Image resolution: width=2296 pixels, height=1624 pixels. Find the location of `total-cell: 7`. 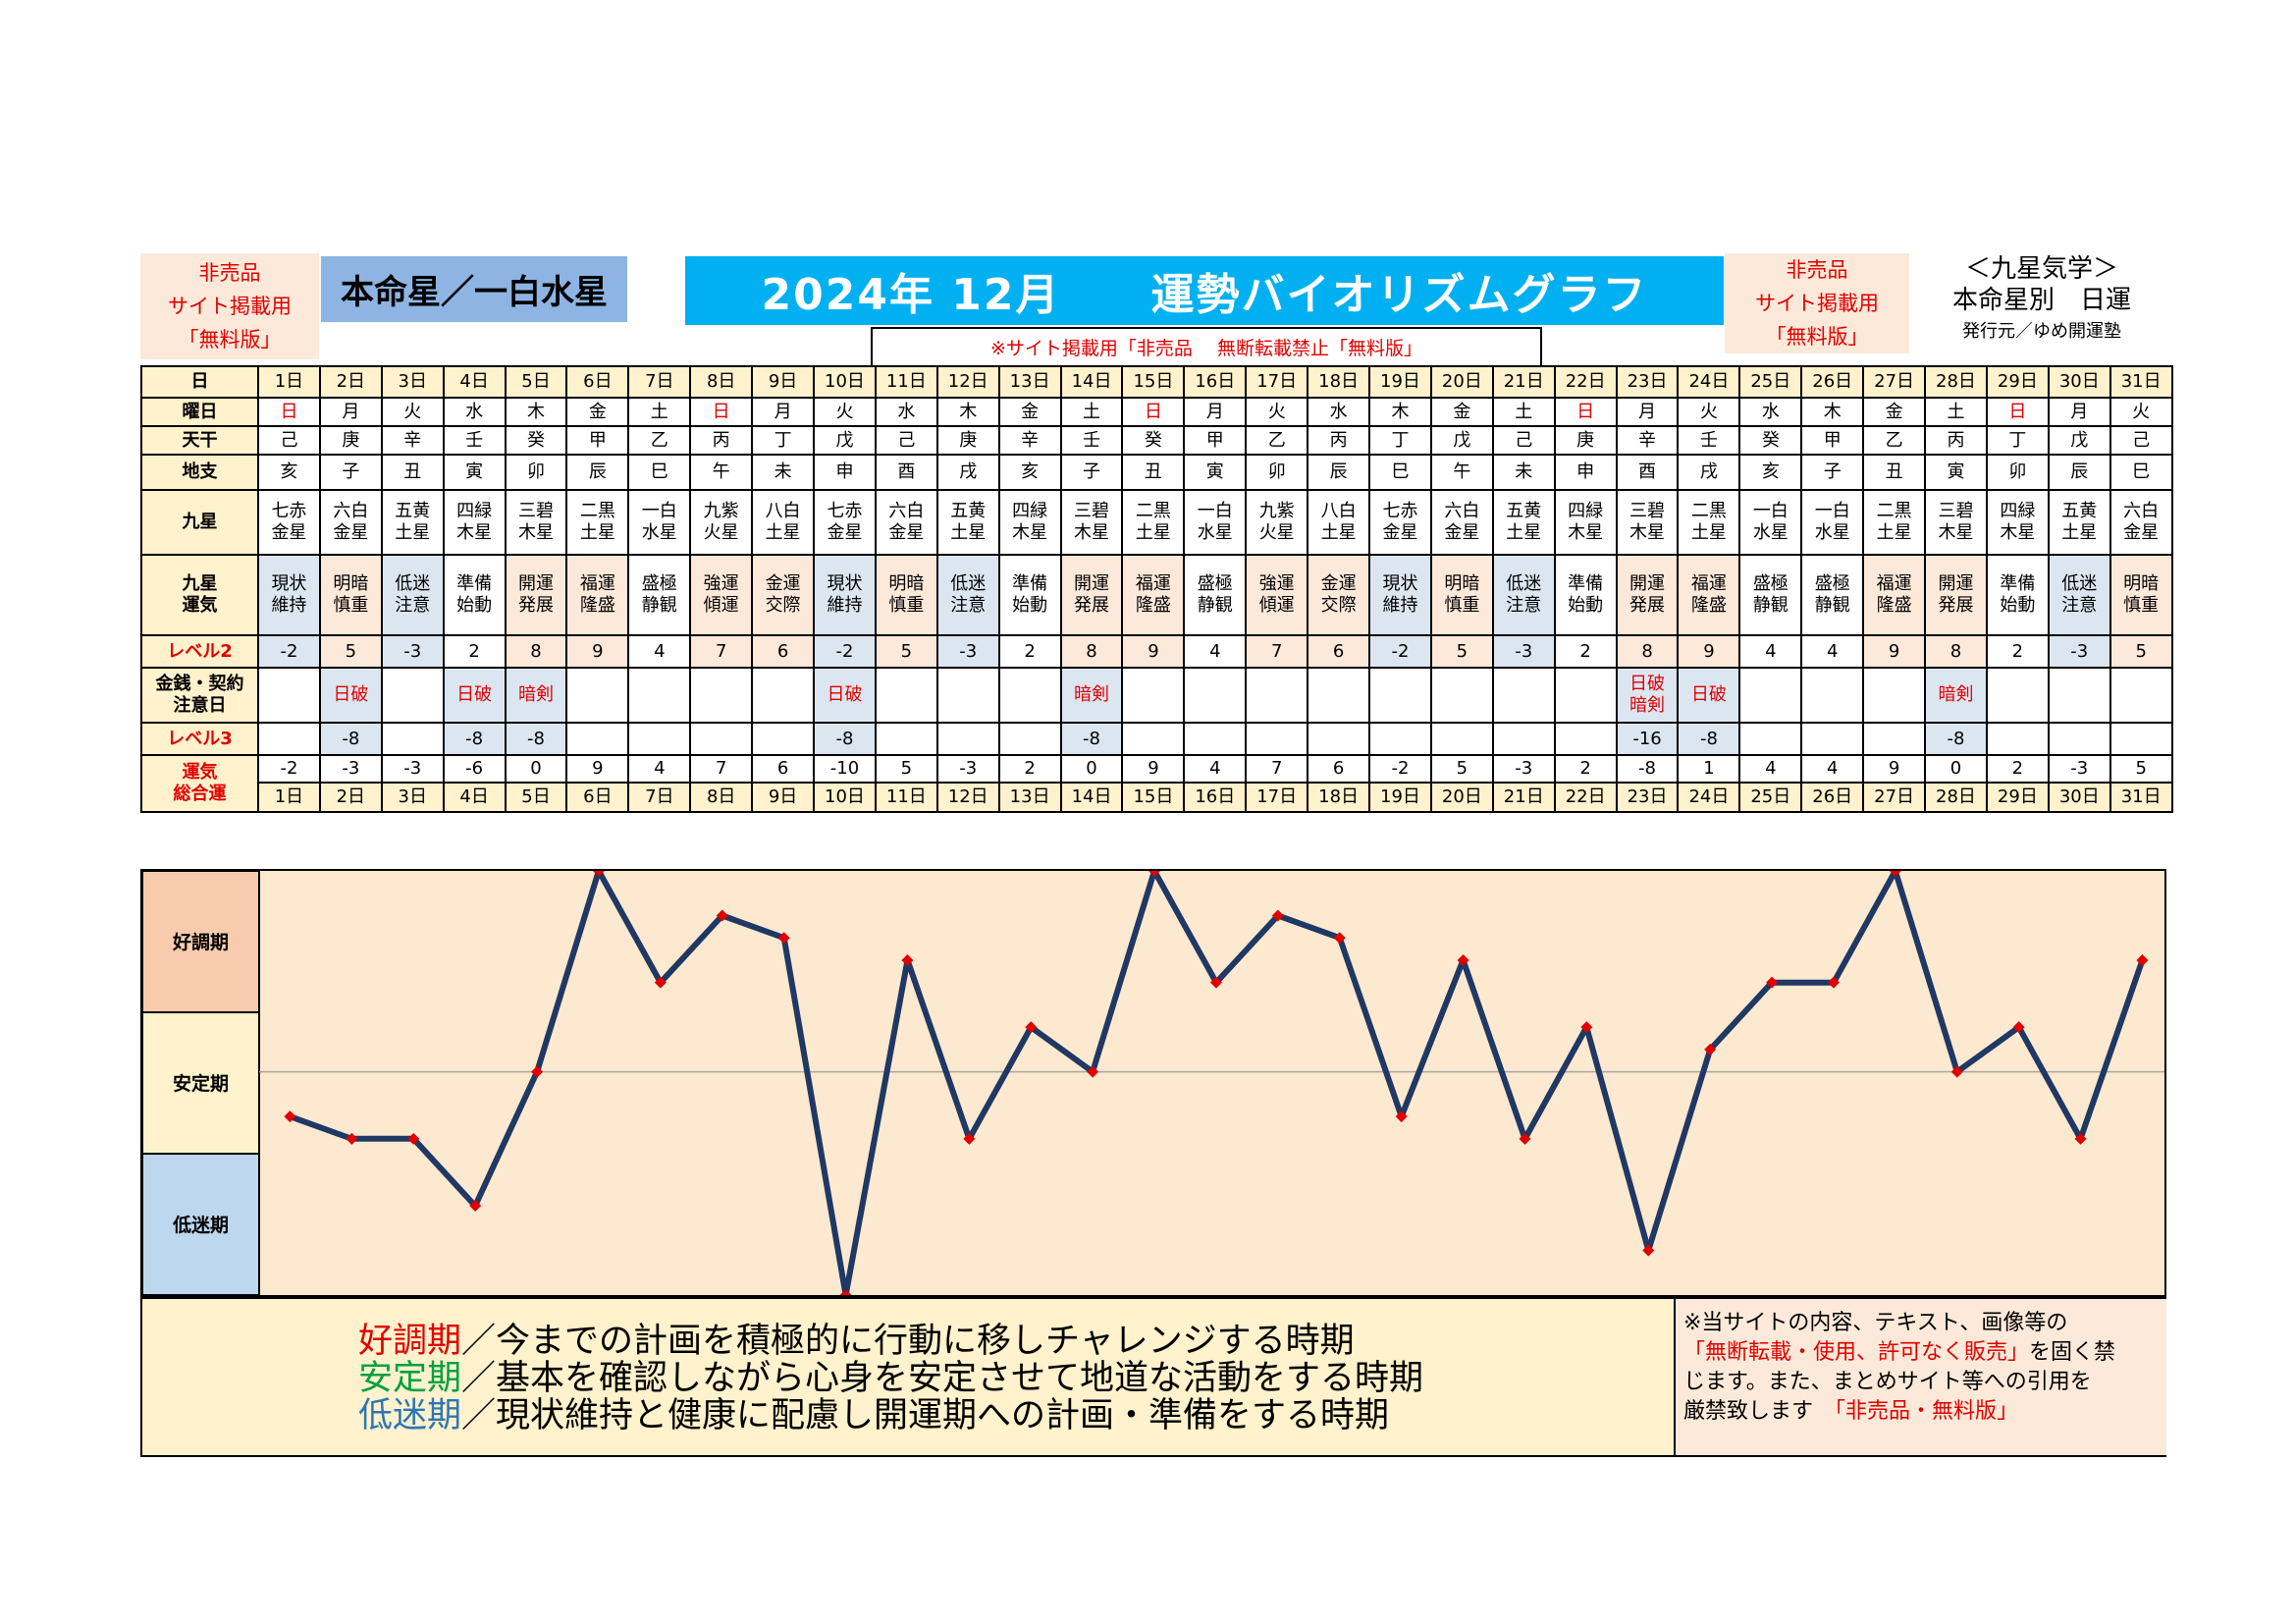

total-cell: 7 is located at coordinates (1277, 769).